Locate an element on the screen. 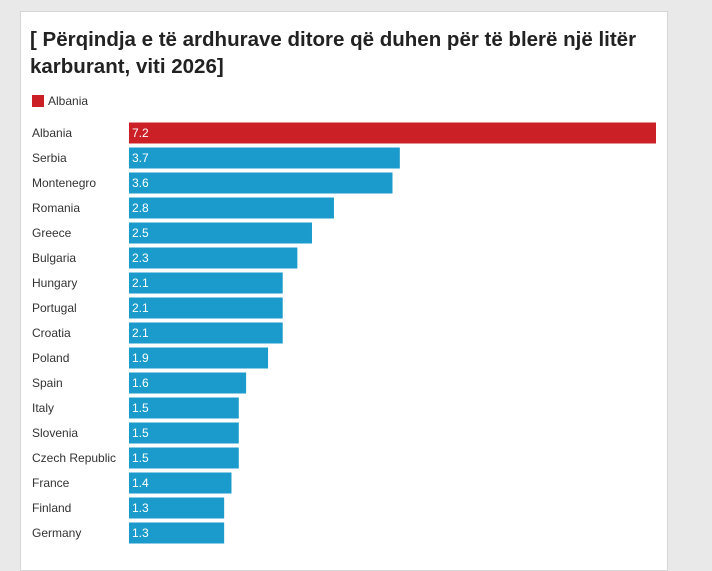 This screenshot has width=712, height=571. legend: Albania is located at coordinates (60, 101).